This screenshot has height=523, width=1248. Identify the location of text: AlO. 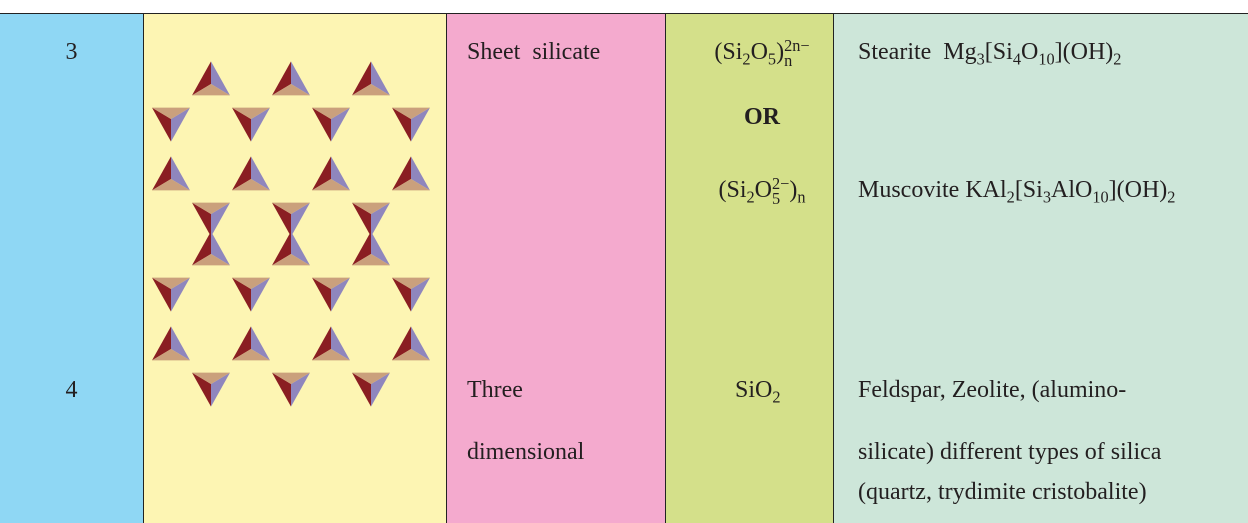
(1071, 190).